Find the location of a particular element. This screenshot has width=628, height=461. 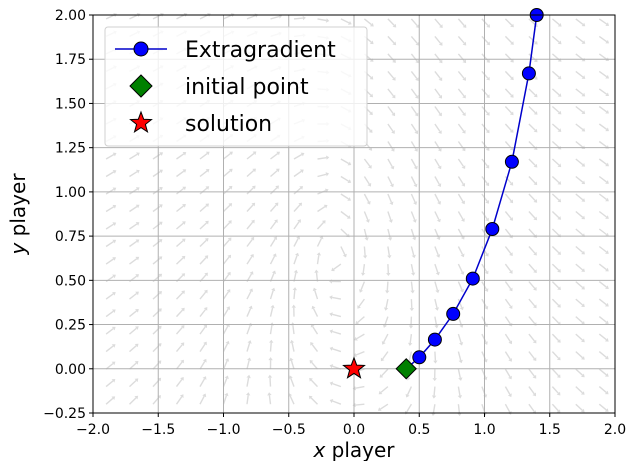

extragradient-point is located at coordinates (453, 313).